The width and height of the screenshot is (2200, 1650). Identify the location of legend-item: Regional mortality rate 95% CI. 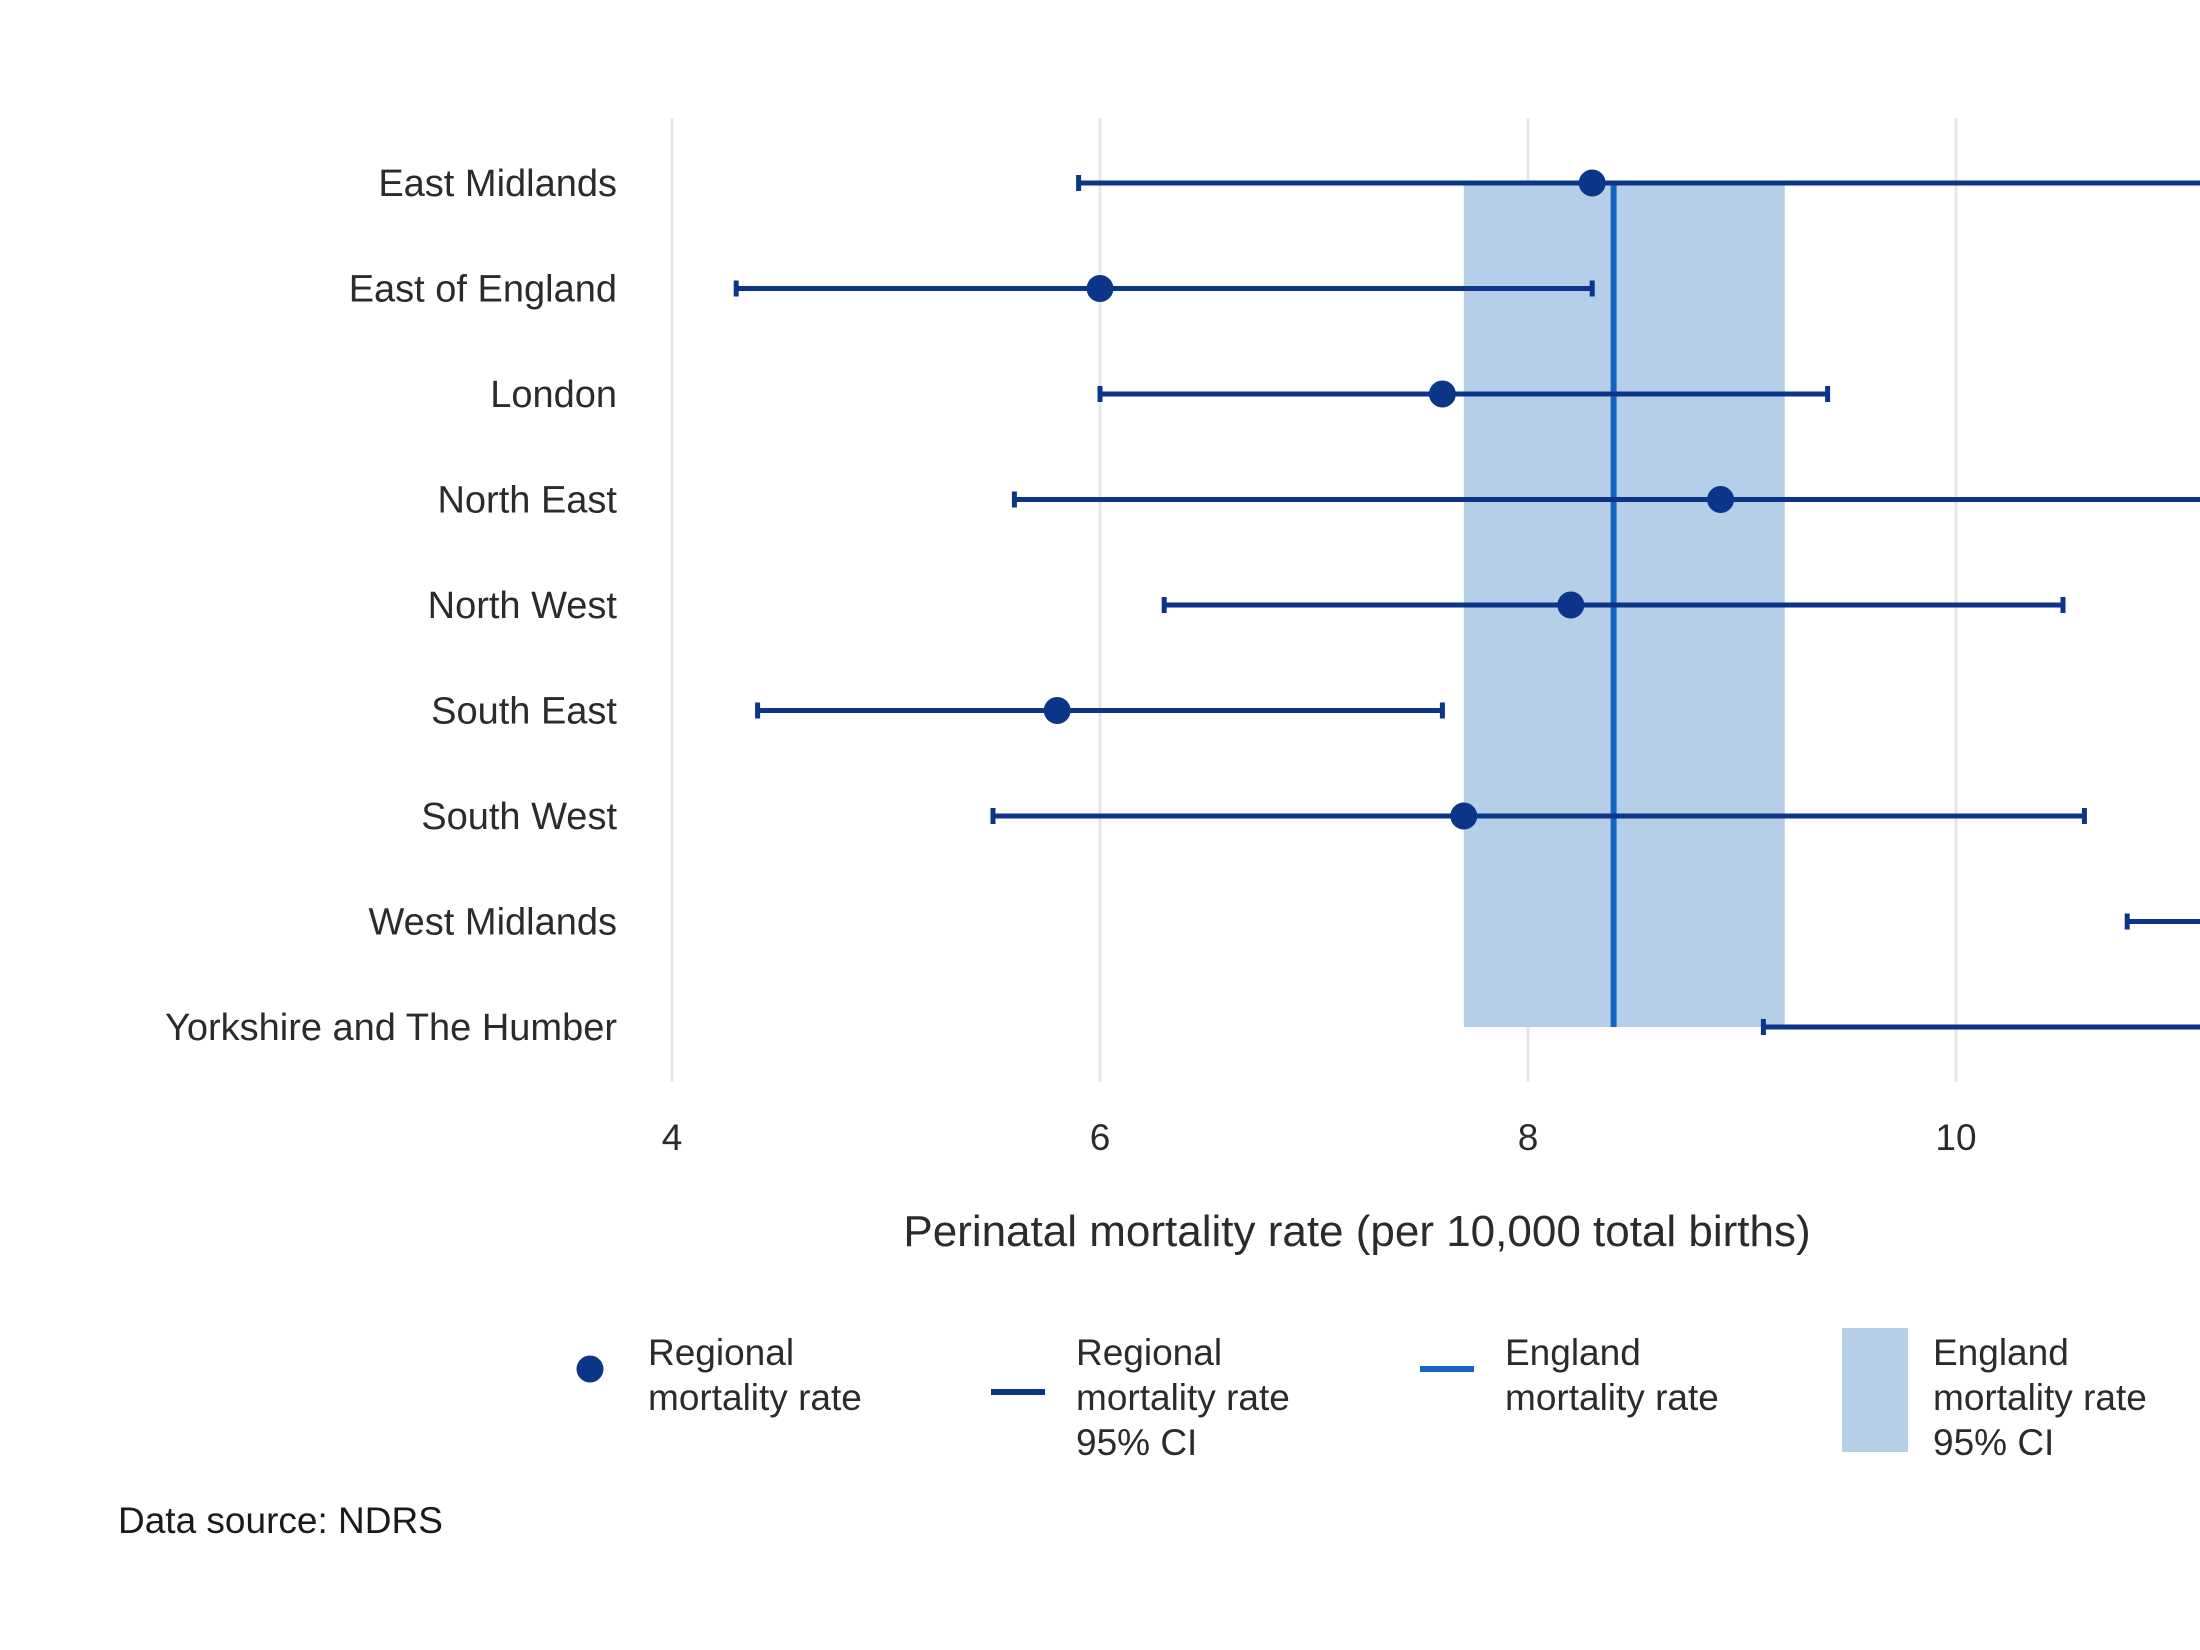
(1140, 1397).